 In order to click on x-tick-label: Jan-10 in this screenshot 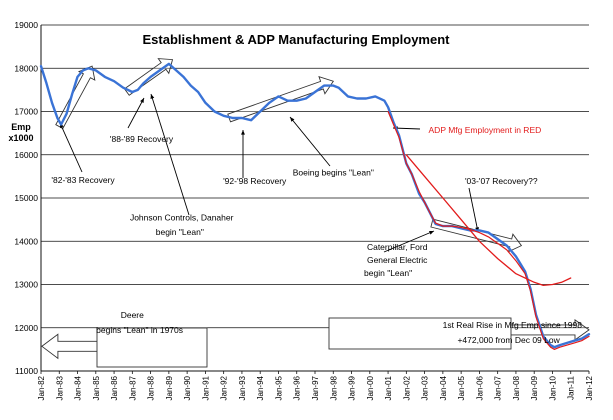, I will do `click(552, 387)`.